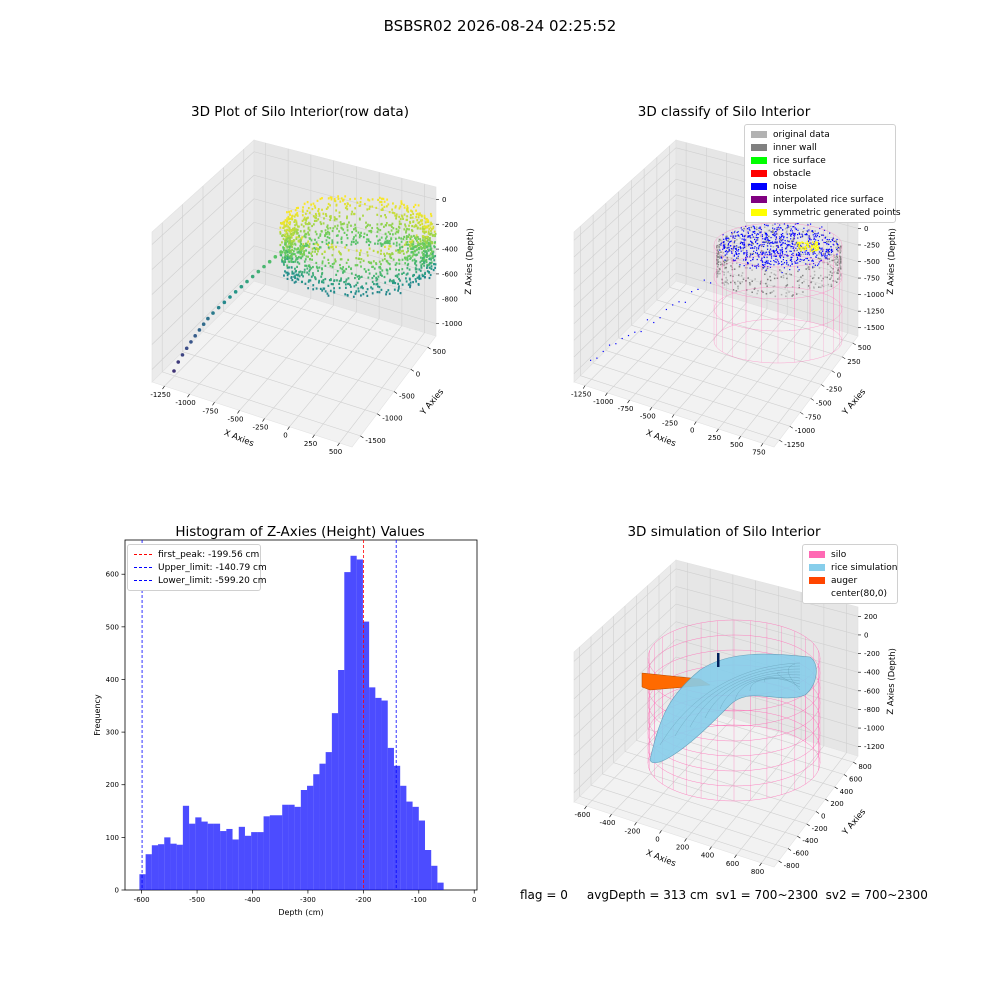  I want to click on hist-xtick-4: -200, so click(363, 900).